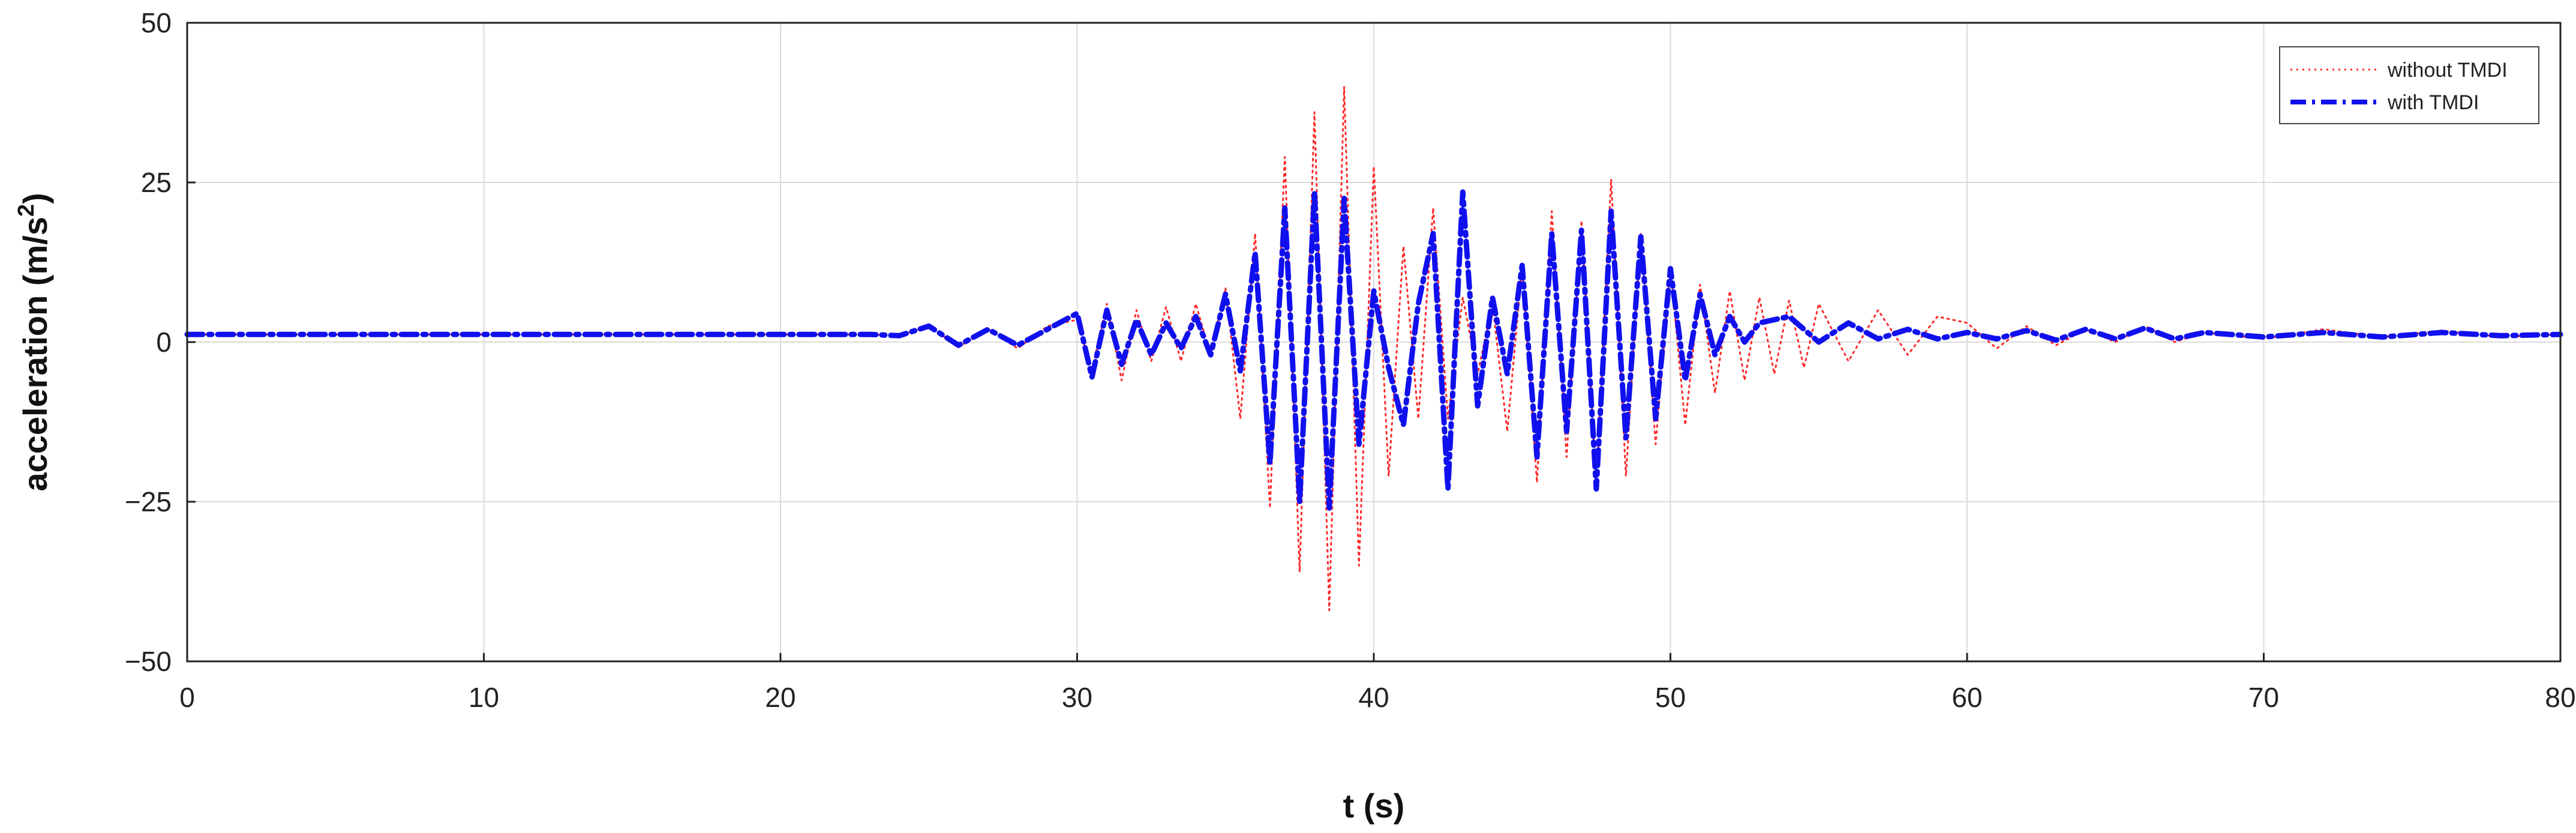 This screenshot has height=833, width=2576. I want to click on y-tick-label: −25, so click(148, 501).